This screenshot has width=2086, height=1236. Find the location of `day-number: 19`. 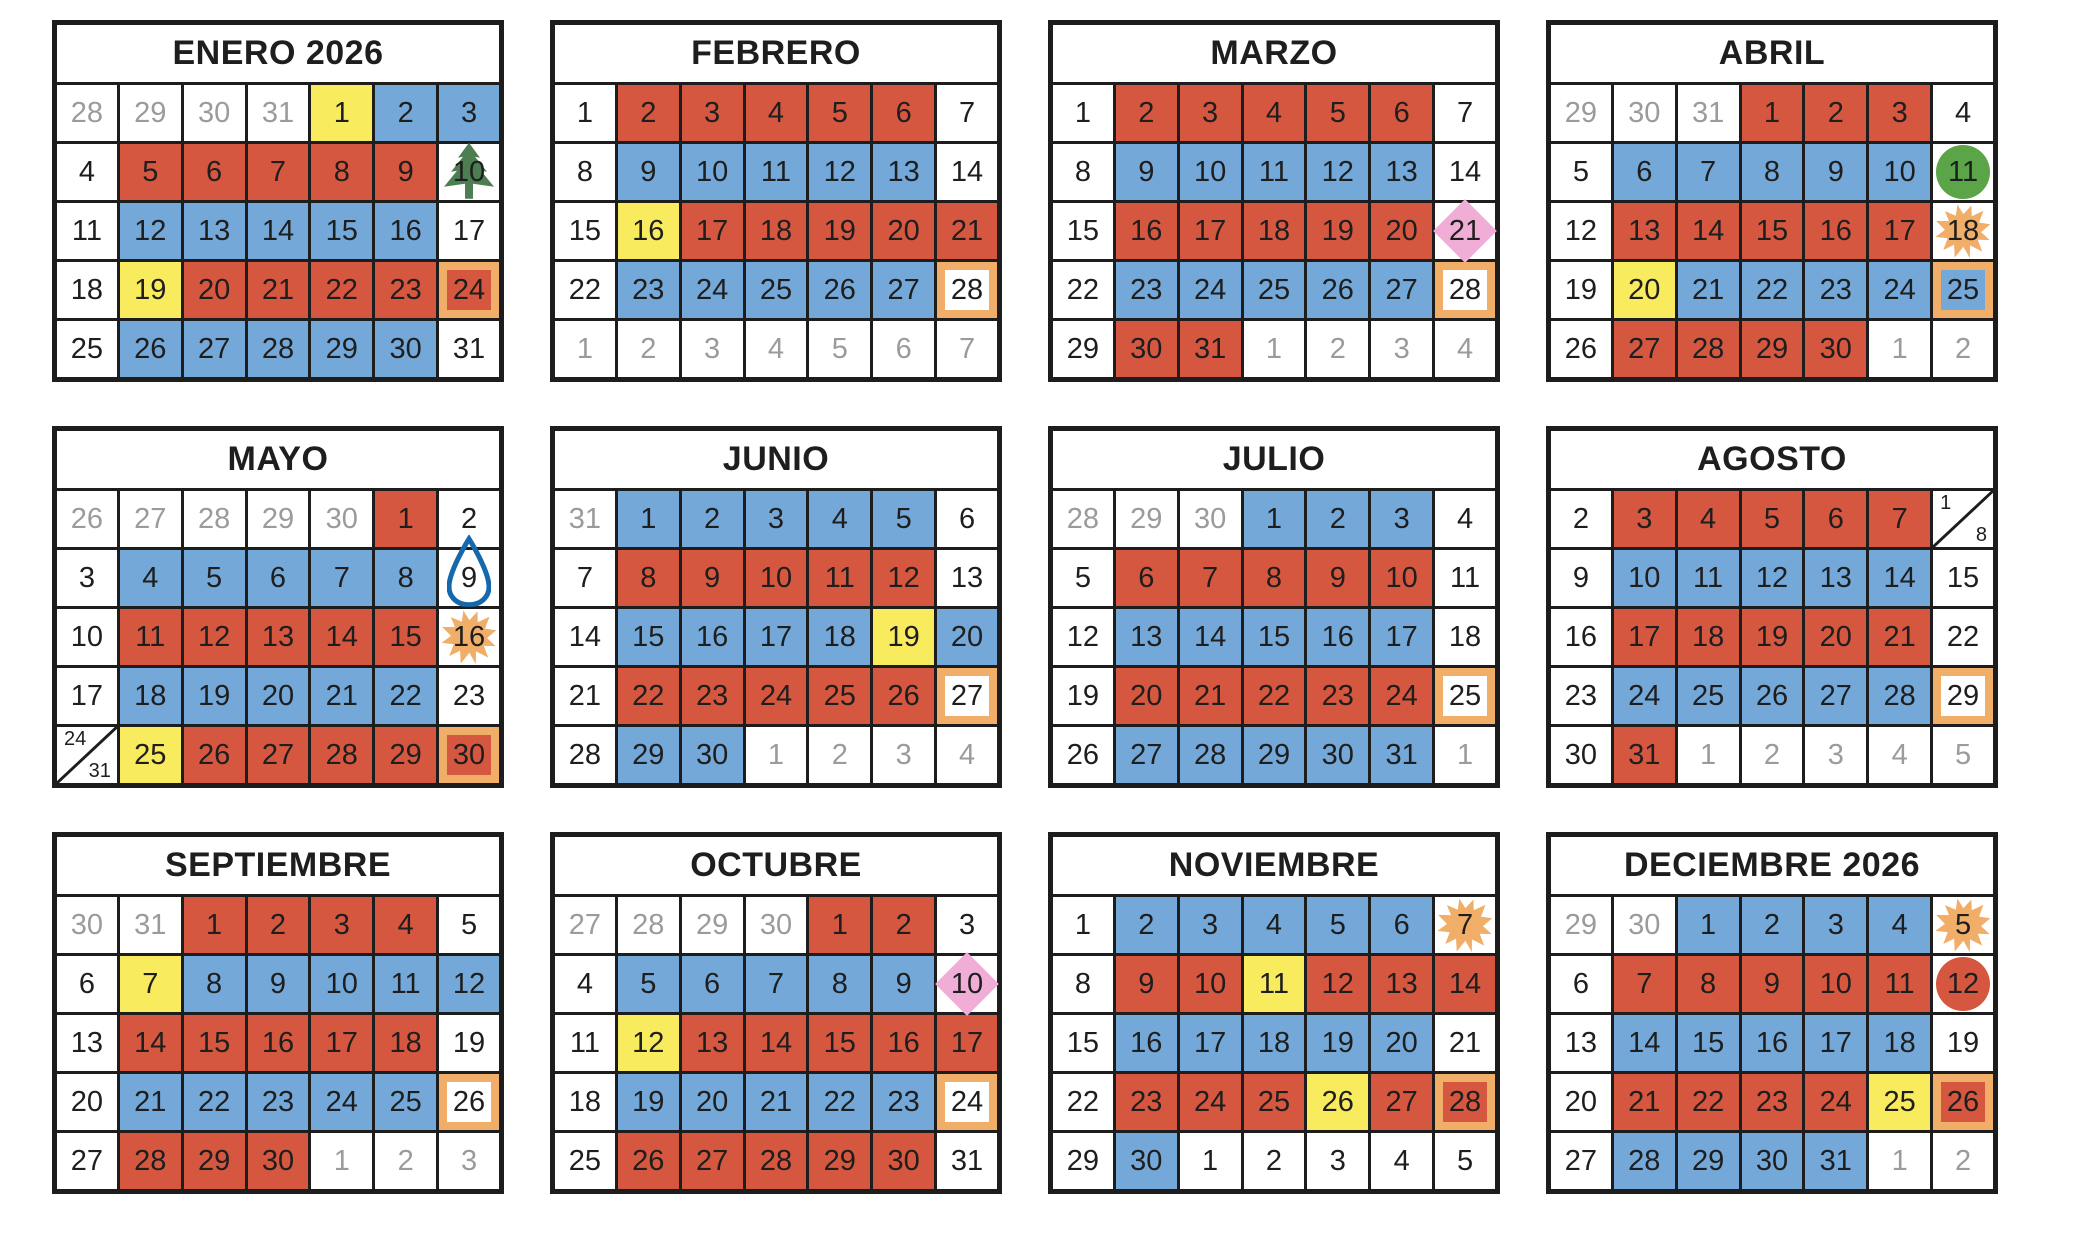

day-number: 19 is located at coordinates (903, 636).